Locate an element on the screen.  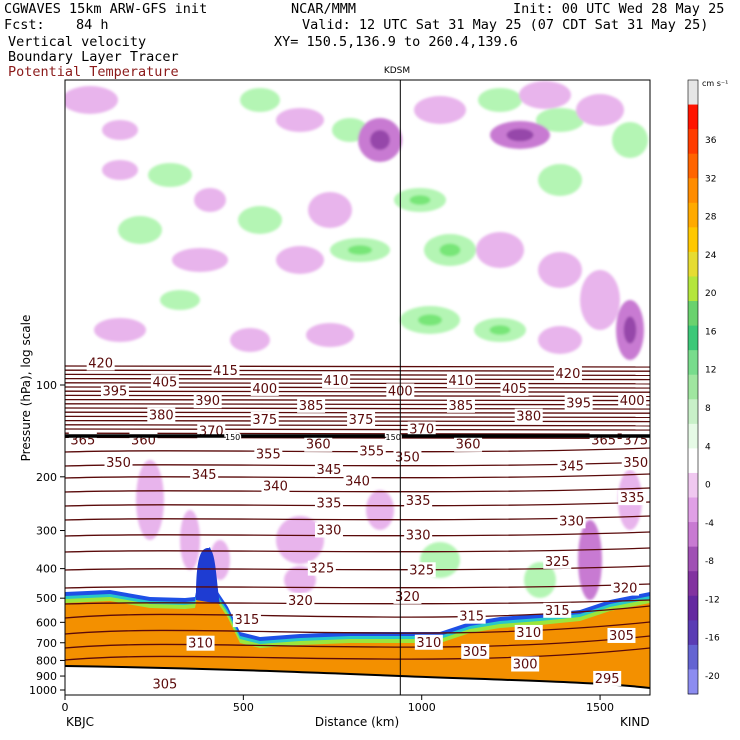
y-tick-label: 600 is located at coordinates (46, 622).